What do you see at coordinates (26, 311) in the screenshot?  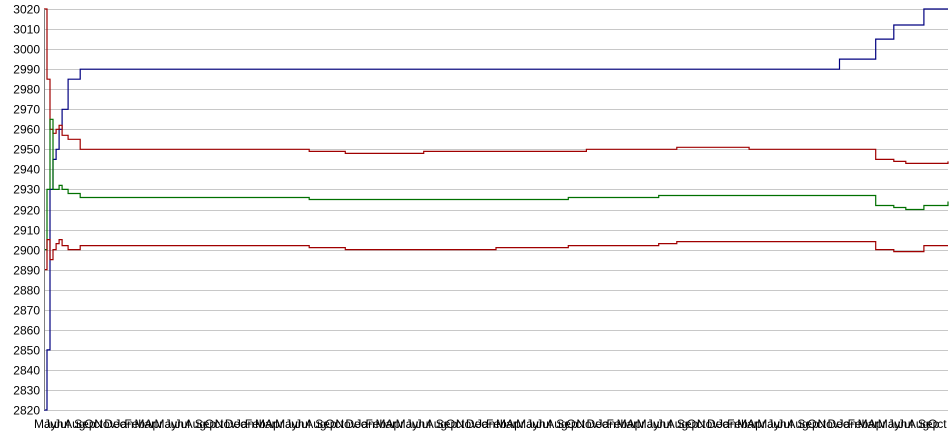 I see `y-tick-label: 2870` at bounding box center [26, 311].